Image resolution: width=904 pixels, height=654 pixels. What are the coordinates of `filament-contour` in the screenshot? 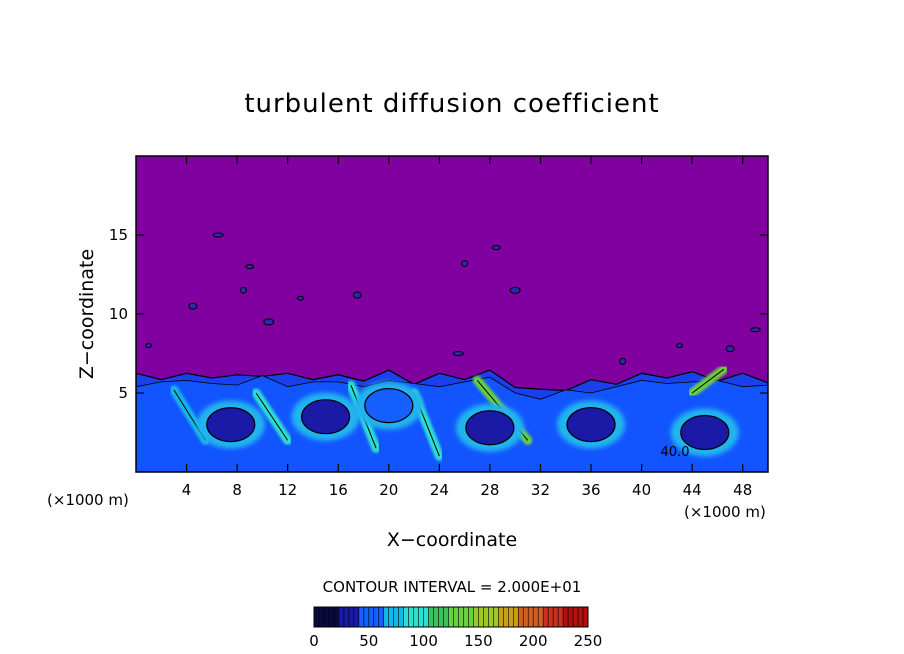 It's located at (708, 381).